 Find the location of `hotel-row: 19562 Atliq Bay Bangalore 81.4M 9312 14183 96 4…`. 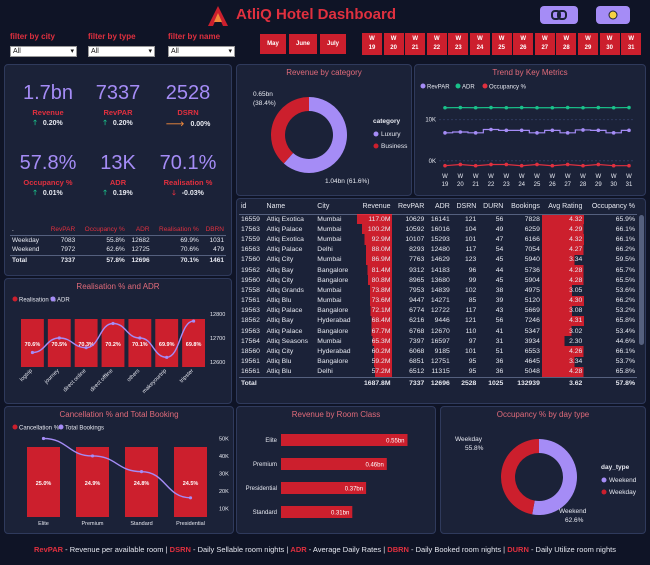

hotel-row: 19562 Atliq Bay Bangalore 81.4M 9312 14183 96 4… is located at coordinates (438, 270).